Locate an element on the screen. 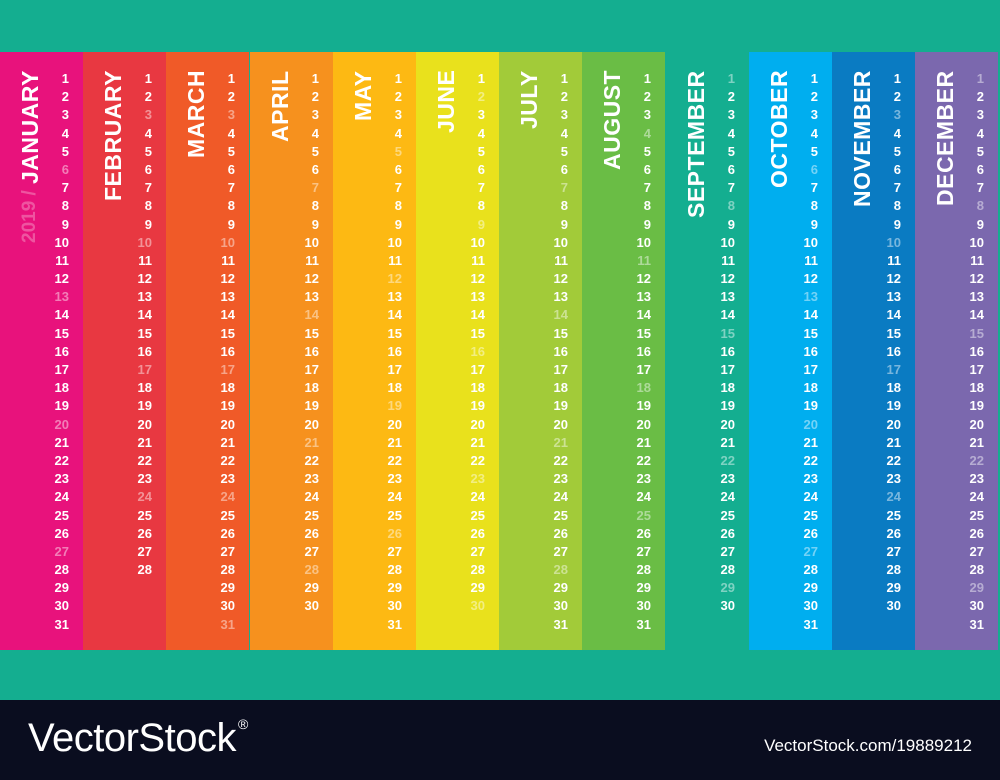 The image size is (1000, 780). day-number: 19 is located at coordinates (976, 406).